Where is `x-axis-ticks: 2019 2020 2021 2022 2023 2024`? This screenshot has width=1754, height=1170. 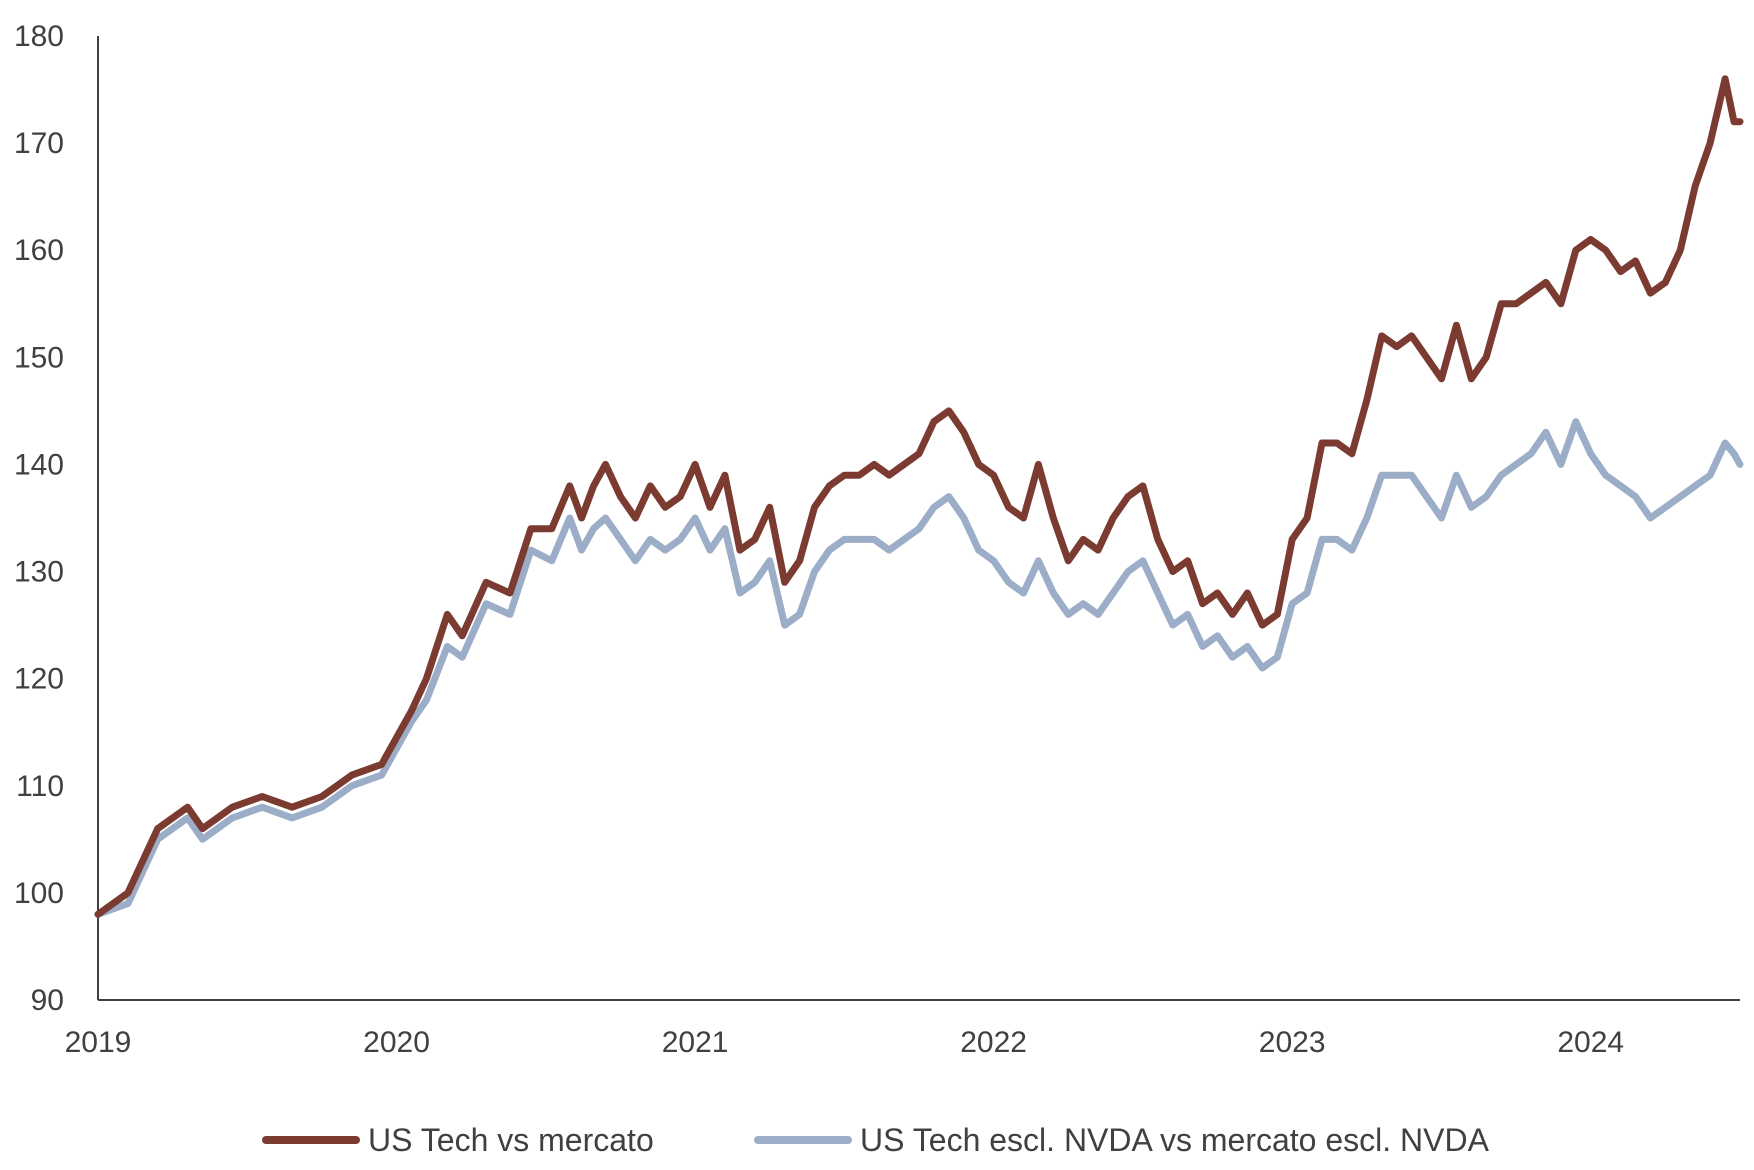 x-axis-ticks: 2019 2020 2021 2022 2023 2024 is located at coordinates (844, 1042).